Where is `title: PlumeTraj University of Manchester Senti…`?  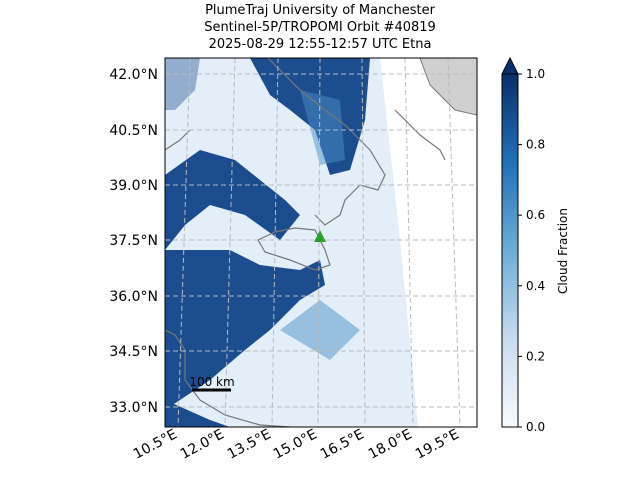
title: PlumeTraj University of Manchester Senti… is located at coordinates (320, 27).